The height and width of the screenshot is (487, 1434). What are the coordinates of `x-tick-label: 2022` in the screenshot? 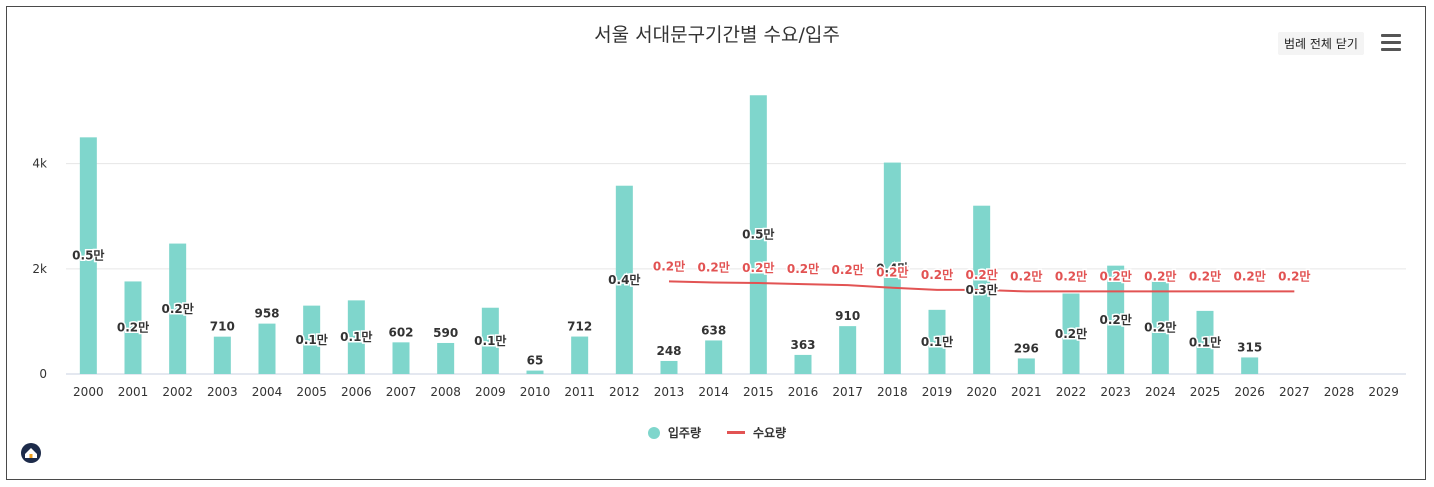 It's located at (1071, 392).